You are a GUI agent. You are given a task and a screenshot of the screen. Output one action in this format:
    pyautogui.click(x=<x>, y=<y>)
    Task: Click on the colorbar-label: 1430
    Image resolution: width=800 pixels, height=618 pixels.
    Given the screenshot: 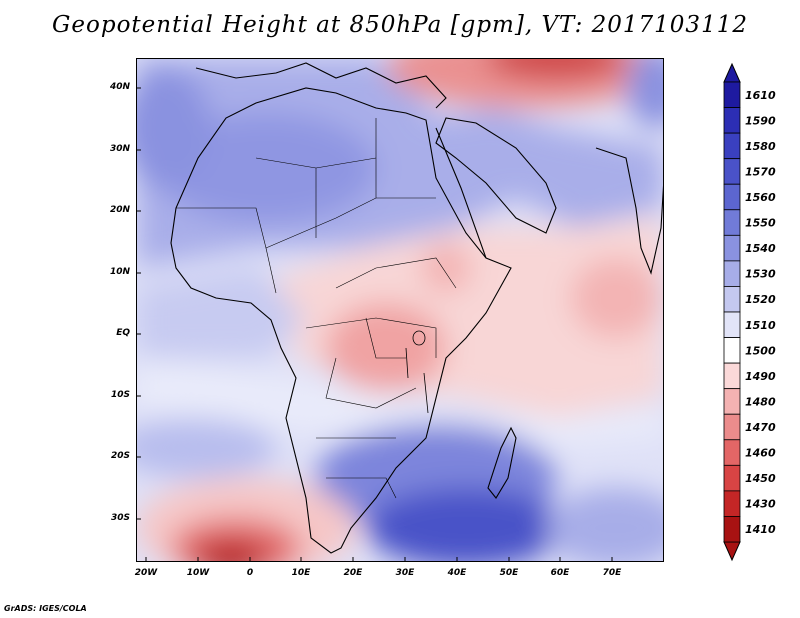 What is the action you would take?
    pyautogui.click(x=760, y=504)
    